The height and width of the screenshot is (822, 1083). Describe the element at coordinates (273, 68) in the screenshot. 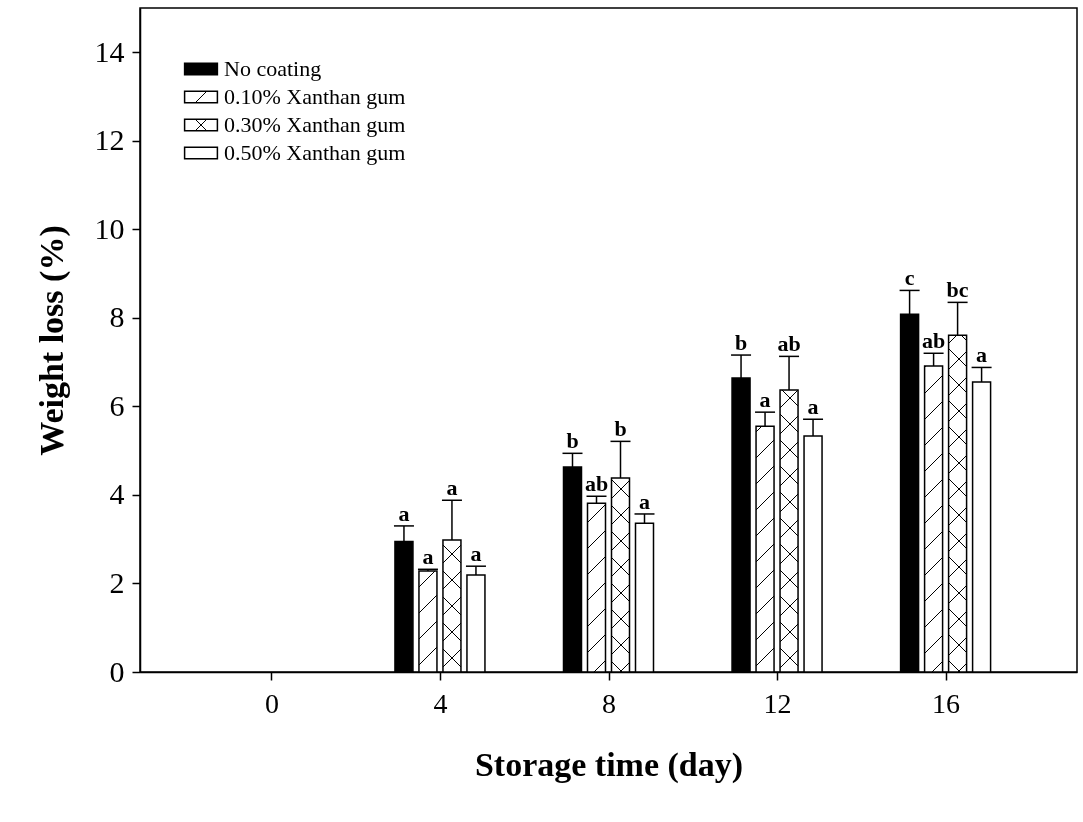

I see `legend-label: No coating` at that location.